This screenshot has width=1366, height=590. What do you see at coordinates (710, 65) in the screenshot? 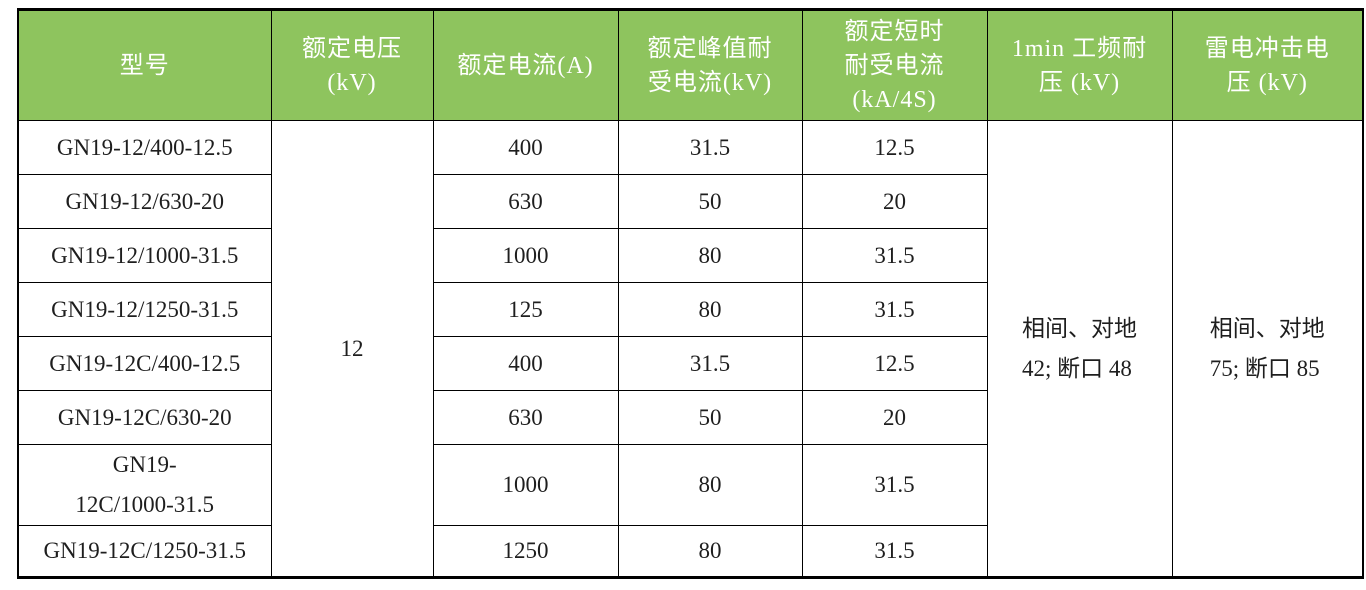
I see `header-peak-withstand: 额定峰值耐 受电流(kV)` at bounding box center [710, 65].